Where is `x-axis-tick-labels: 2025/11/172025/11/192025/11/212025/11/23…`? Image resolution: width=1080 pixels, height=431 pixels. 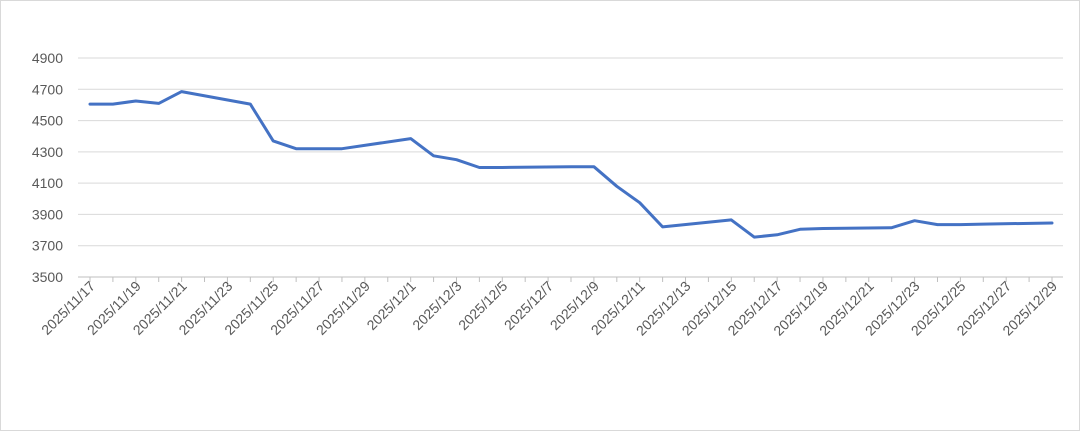
x-axis-tick-labels: 2025/11/172025/11/192025/11/212025/11/23… is located at coordinates (549, 308).